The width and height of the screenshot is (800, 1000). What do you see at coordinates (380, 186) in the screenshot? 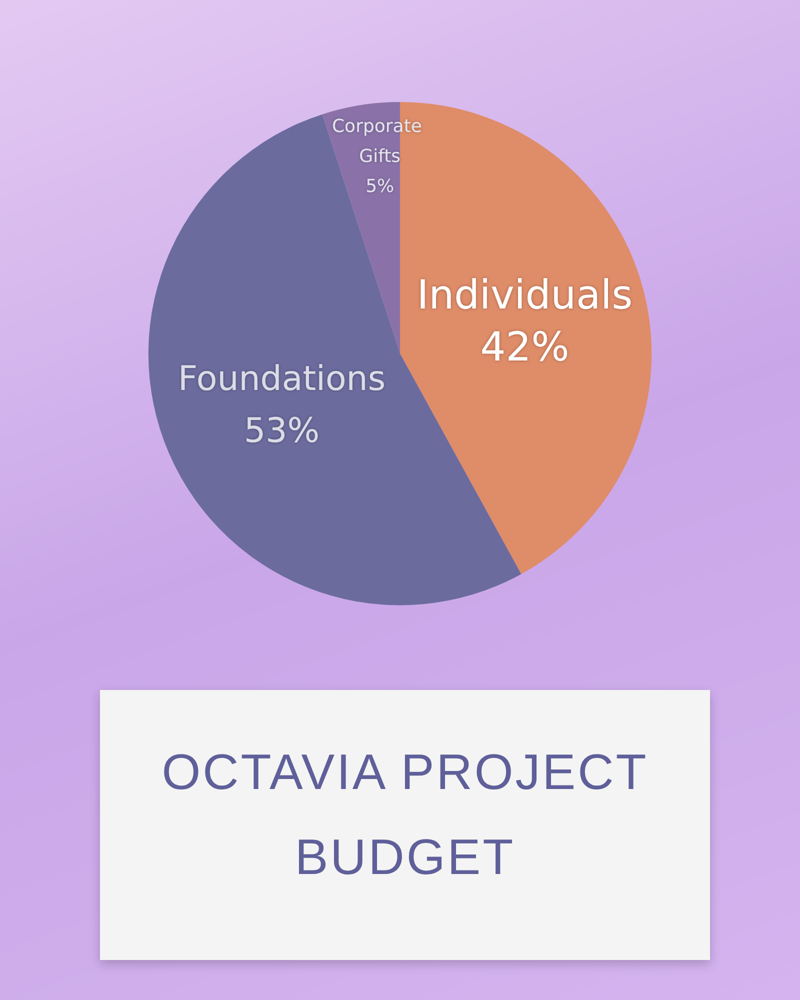
I see `data-label: 5%` at bounding box center [380, 186].